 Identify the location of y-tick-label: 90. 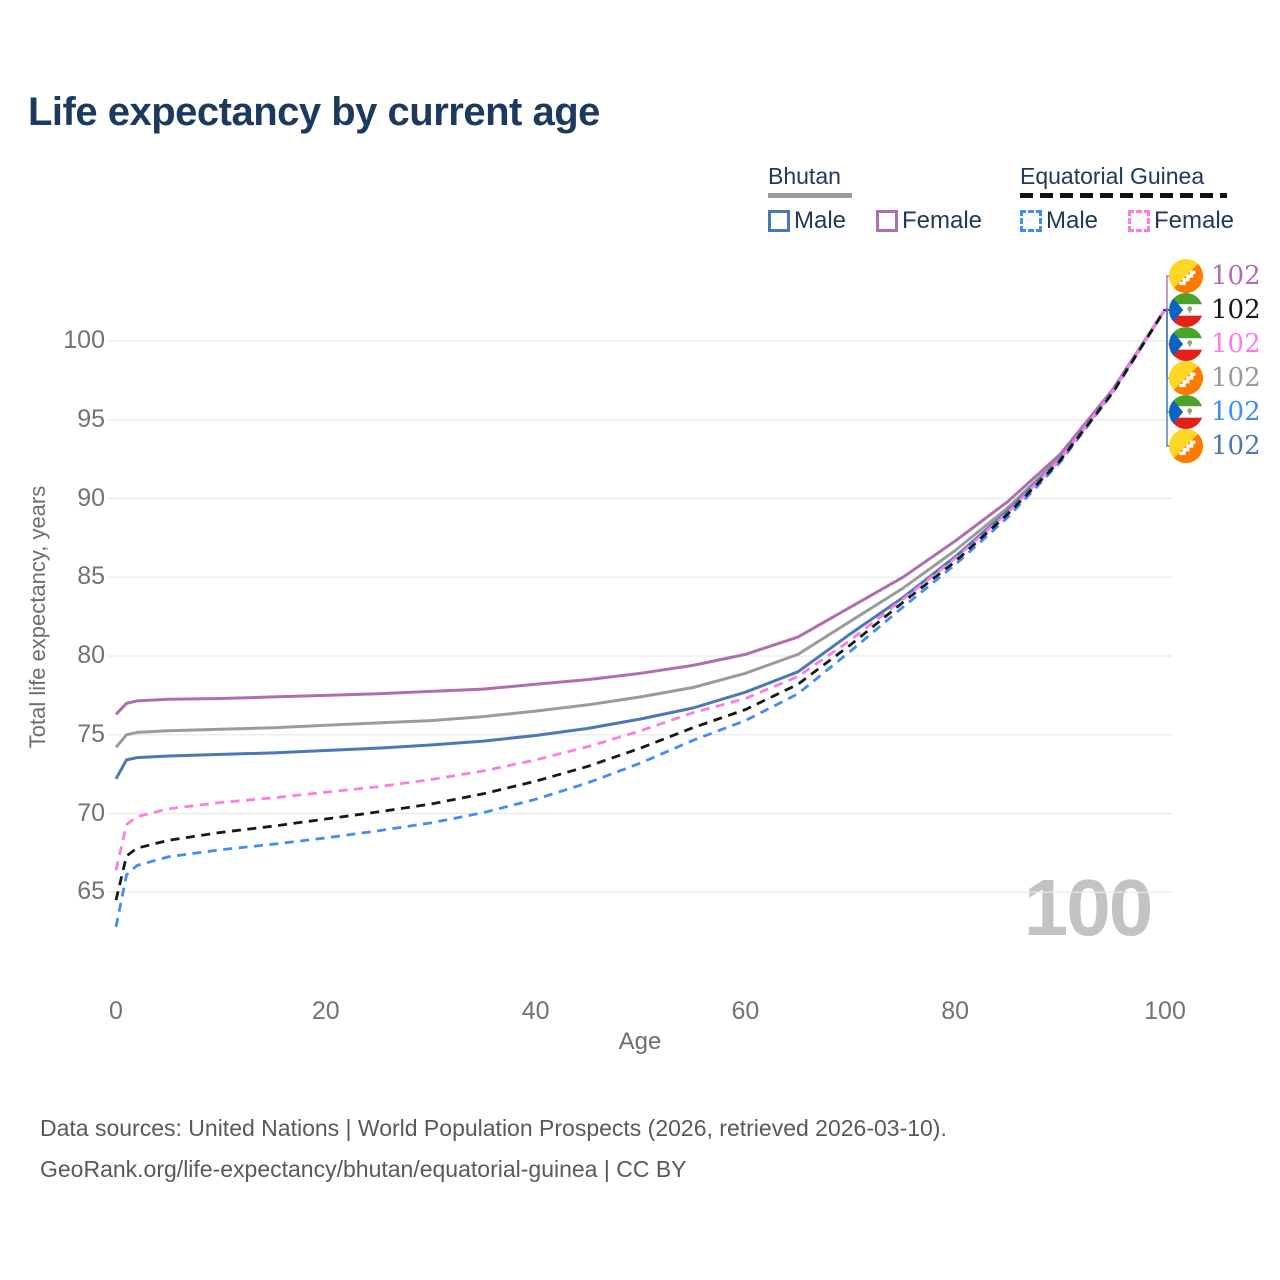
(91, 497).